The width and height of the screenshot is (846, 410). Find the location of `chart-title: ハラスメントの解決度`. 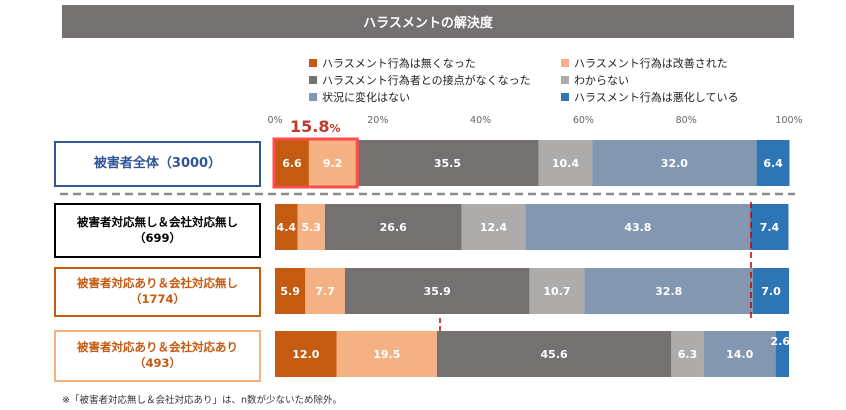

chart-title: ハラスメントの解決度 is located at coordinates (428, 21).